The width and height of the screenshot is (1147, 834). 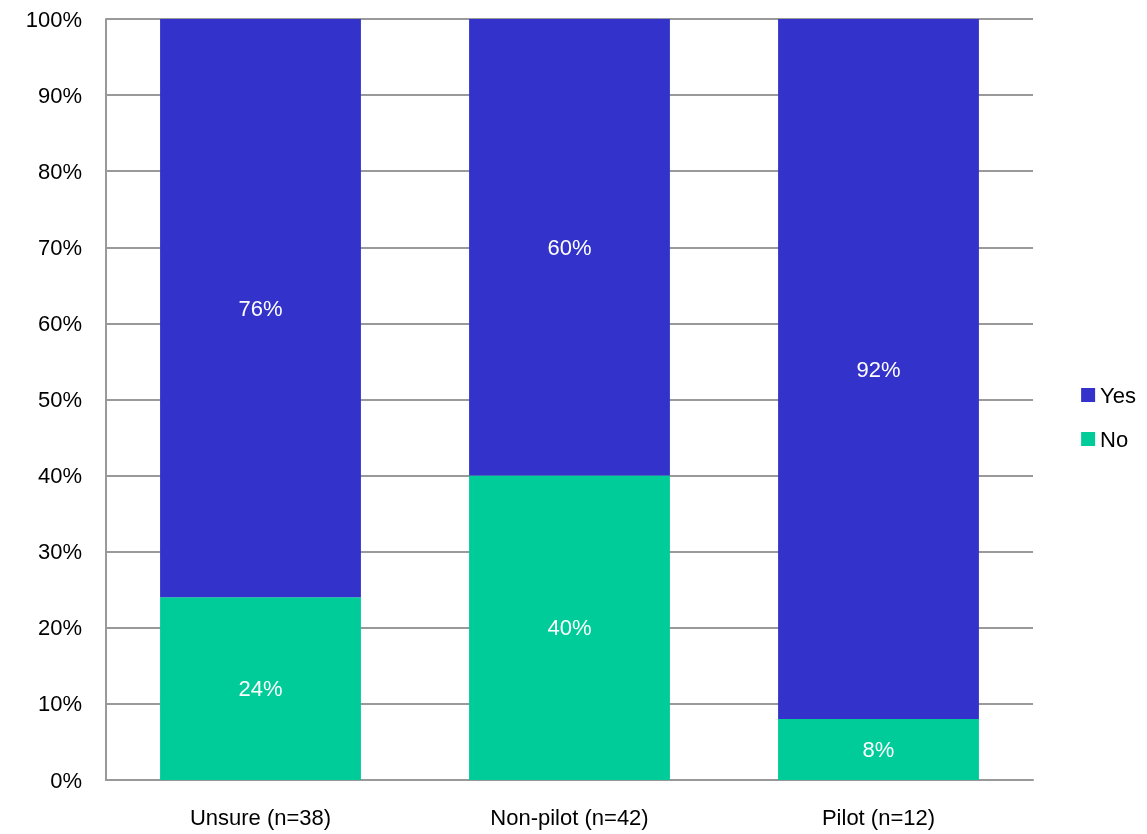 I want to click on y-tick-label: 100%, so click(x=53, y=19).